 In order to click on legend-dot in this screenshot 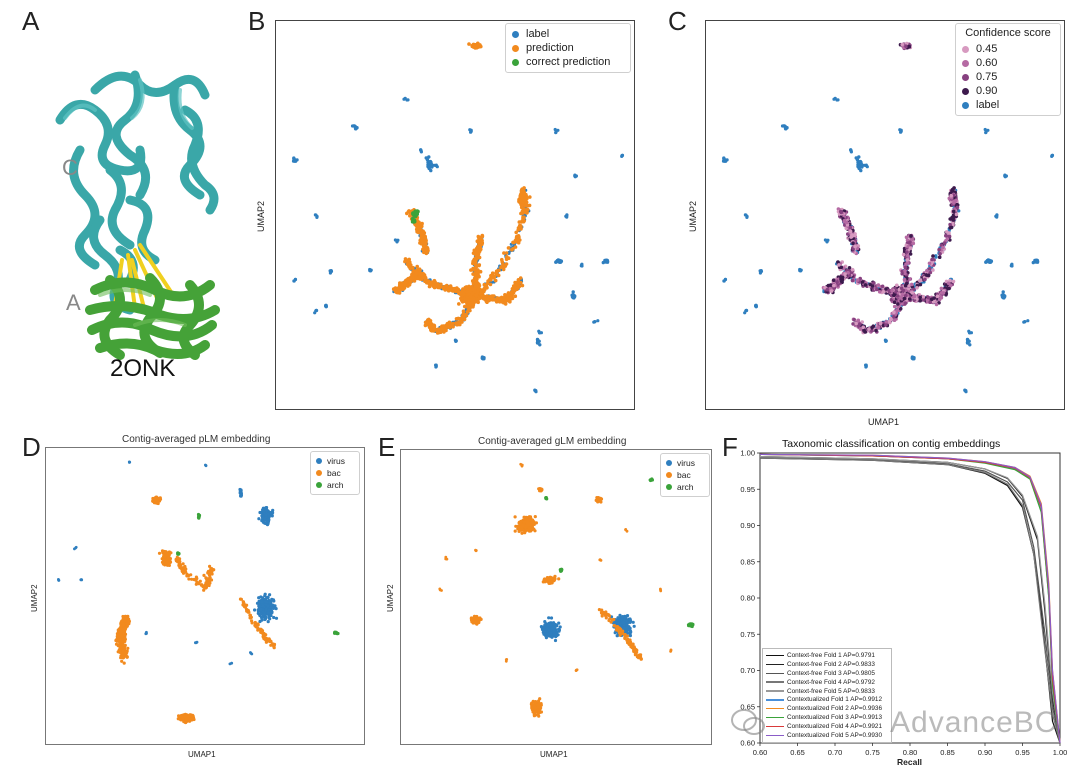, I will do `click(965, 63)`.